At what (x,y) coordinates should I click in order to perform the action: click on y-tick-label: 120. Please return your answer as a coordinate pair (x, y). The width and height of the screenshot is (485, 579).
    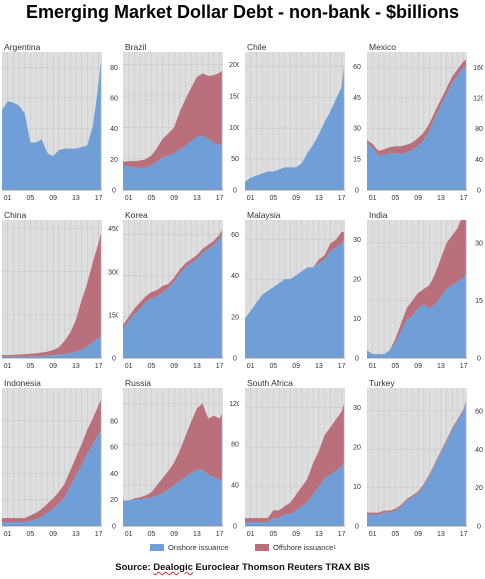
    Looking at the image, I should click on (234, 404).